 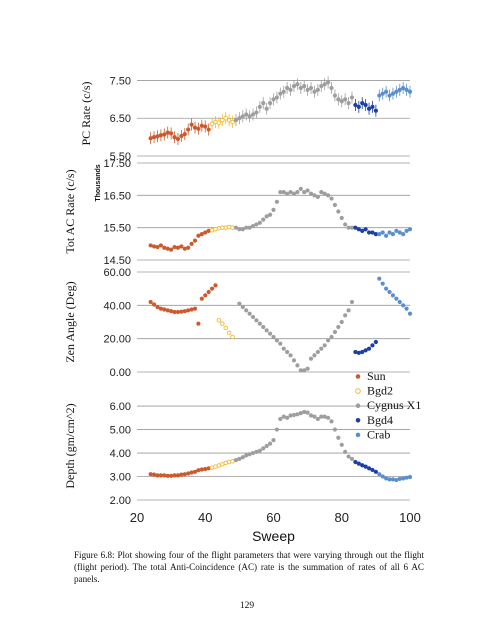 I want to click on y-tick-label: 14.50, so click(x=117, y=261).